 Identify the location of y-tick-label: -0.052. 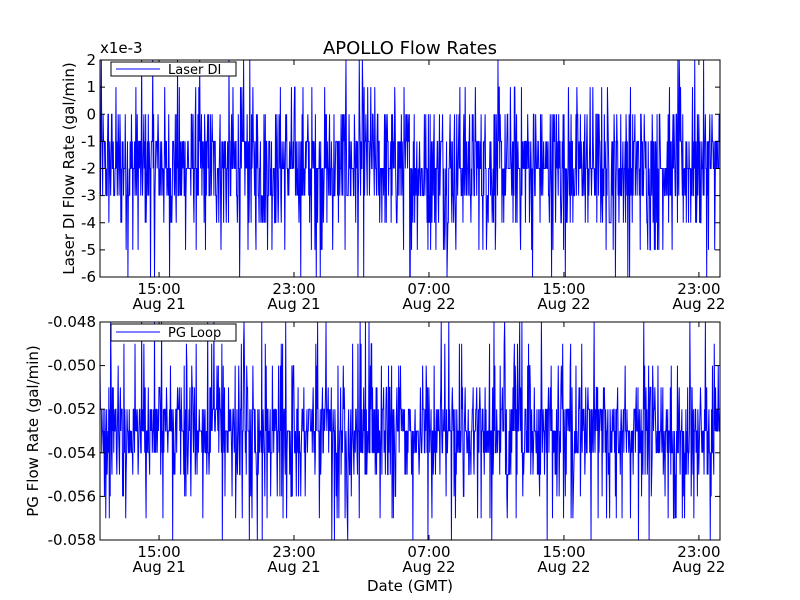
(72, 409).